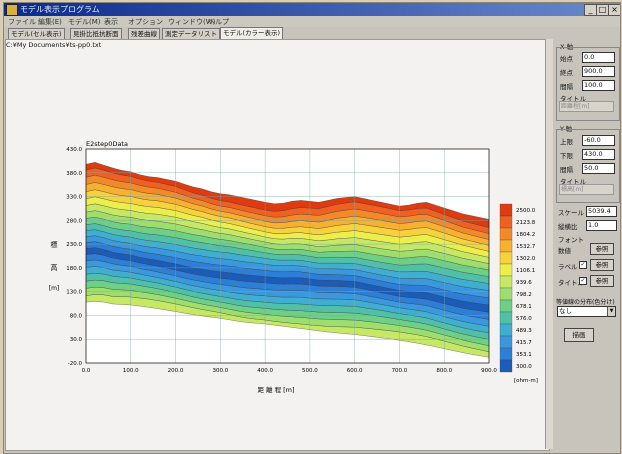 Image resolution: width=622 pixels, height=454 pixels. I want to click on tab-model-color: モデル(カラー表示), so click(252, 33).